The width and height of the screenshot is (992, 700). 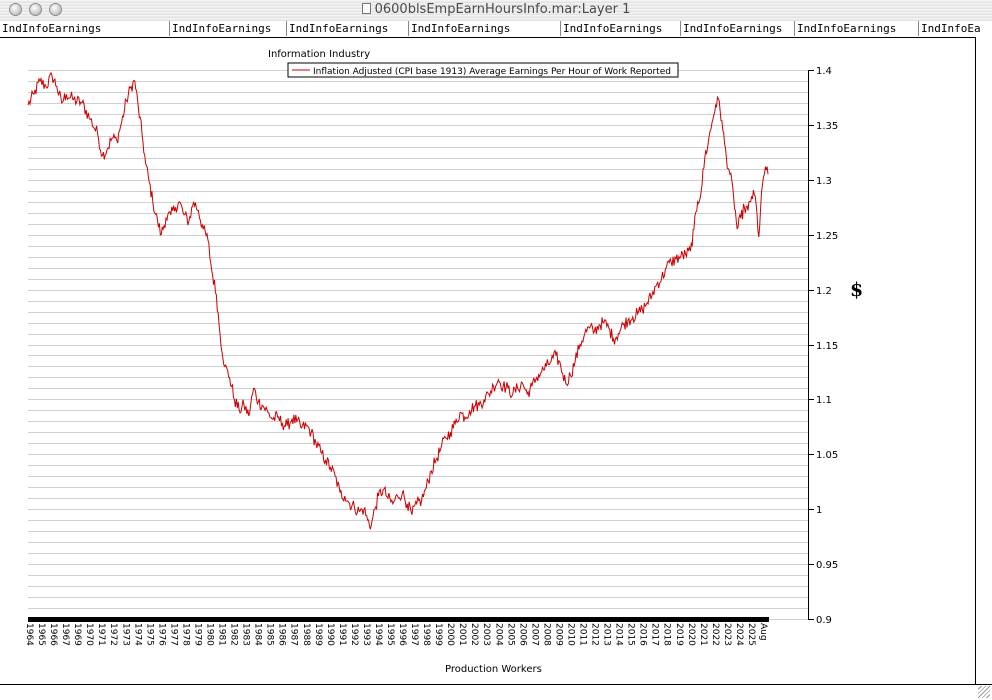 I want to click on window-title-text: 0600blsEmpEarnHoursInfo.mar:Layer 1, so click(x=502, y=9).